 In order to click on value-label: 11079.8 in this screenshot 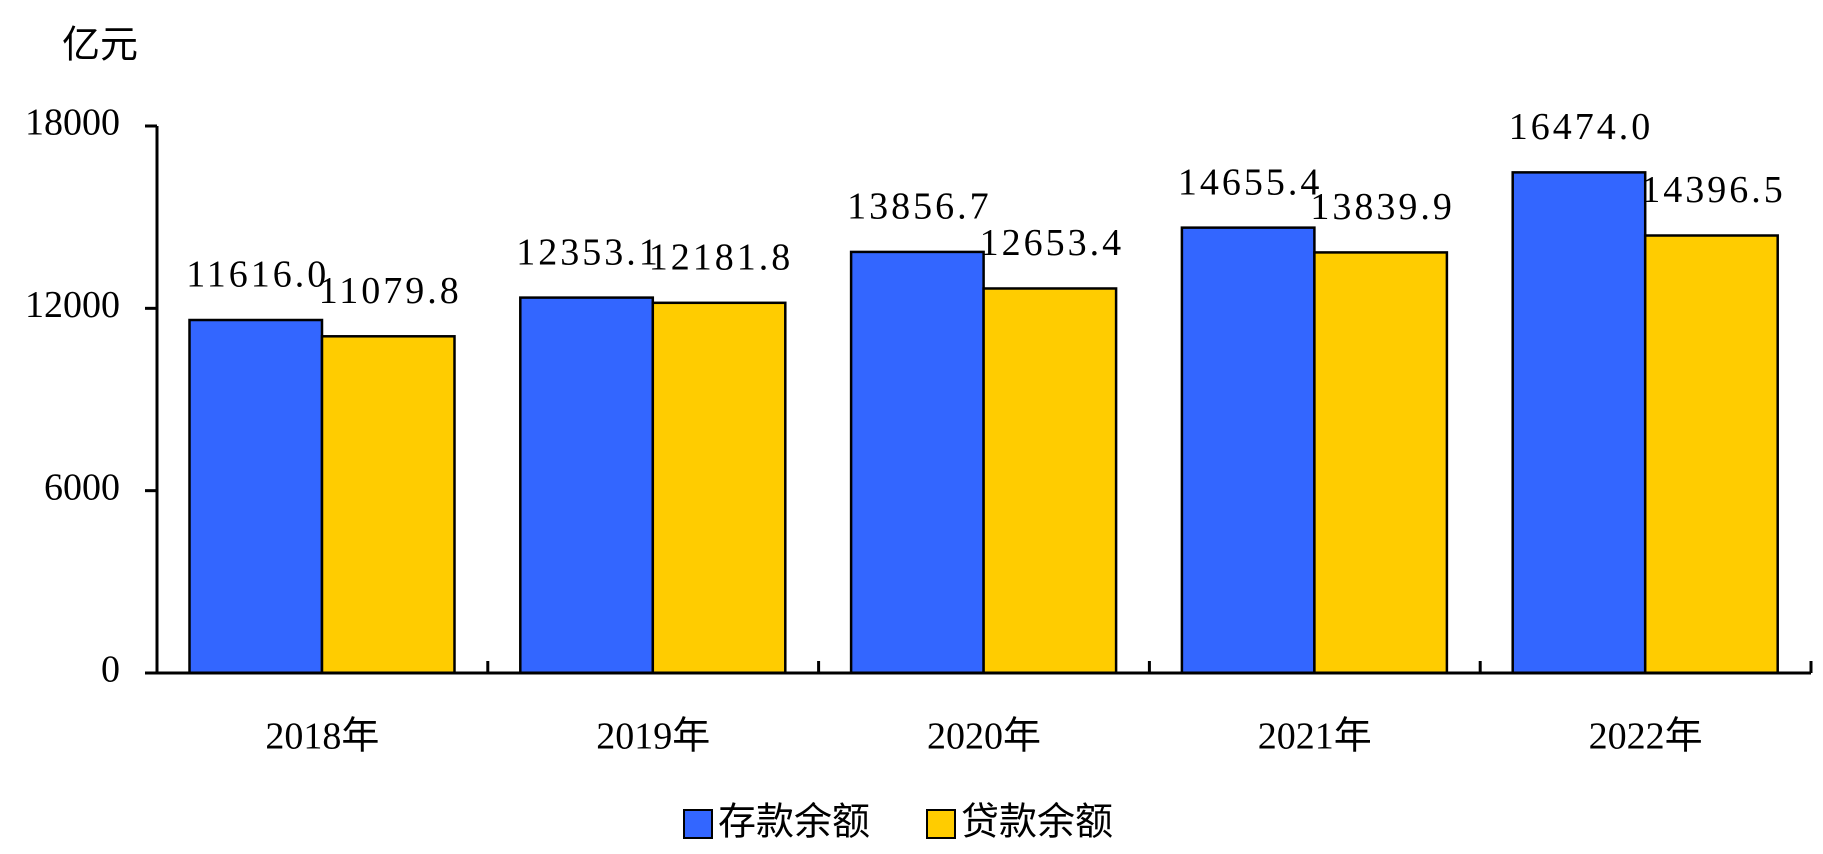, I will do `click(390, 291)`.